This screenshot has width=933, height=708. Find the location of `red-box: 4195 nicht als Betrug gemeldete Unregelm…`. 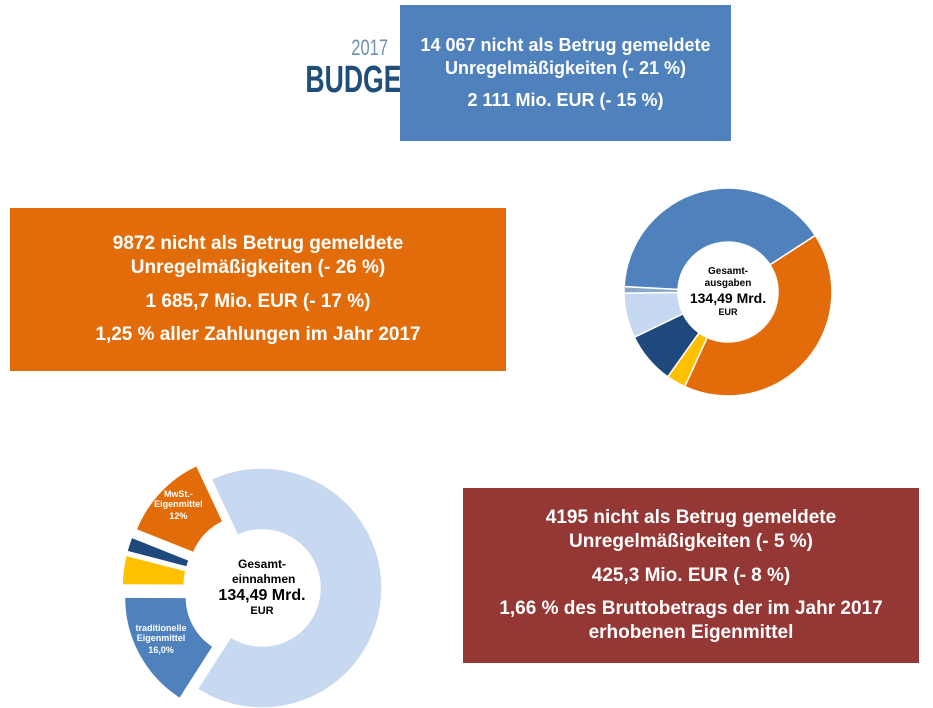

red-box: 4195 nicht als Betrug gemeldete Unregelm… is located at coordinates (691, 575).